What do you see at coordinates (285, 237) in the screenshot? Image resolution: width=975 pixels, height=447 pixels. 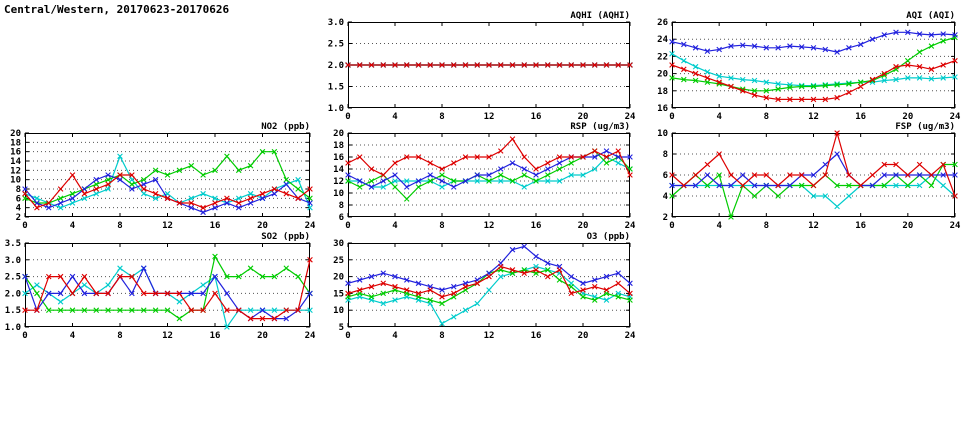 I see `chart-title: SO2 (ppb)` at bounding box center [285, 237].